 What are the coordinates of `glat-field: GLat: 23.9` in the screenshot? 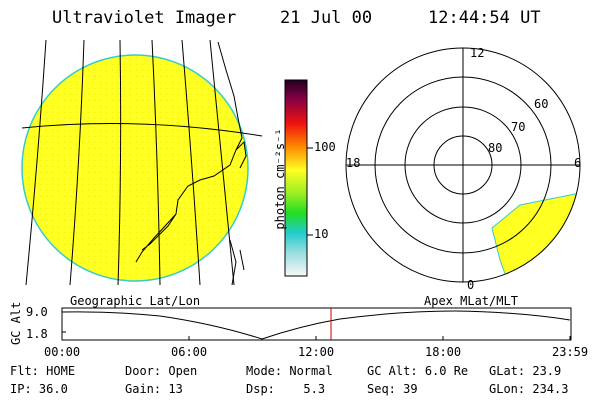 It's located at (525, 371).